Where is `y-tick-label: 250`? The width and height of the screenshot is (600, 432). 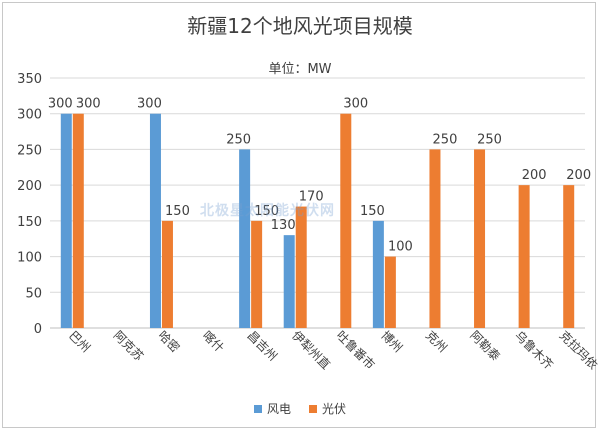 y-tick-label: 250 is located at coordinates (29, 150).